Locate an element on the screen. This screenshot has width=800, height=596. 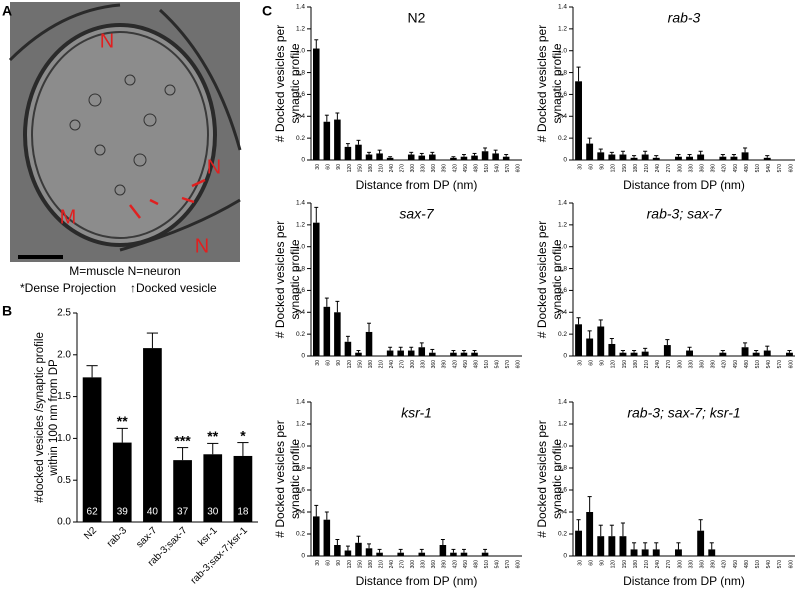
x-axis-label: Distance from DP (nm) is located at coordinates (684, 185).